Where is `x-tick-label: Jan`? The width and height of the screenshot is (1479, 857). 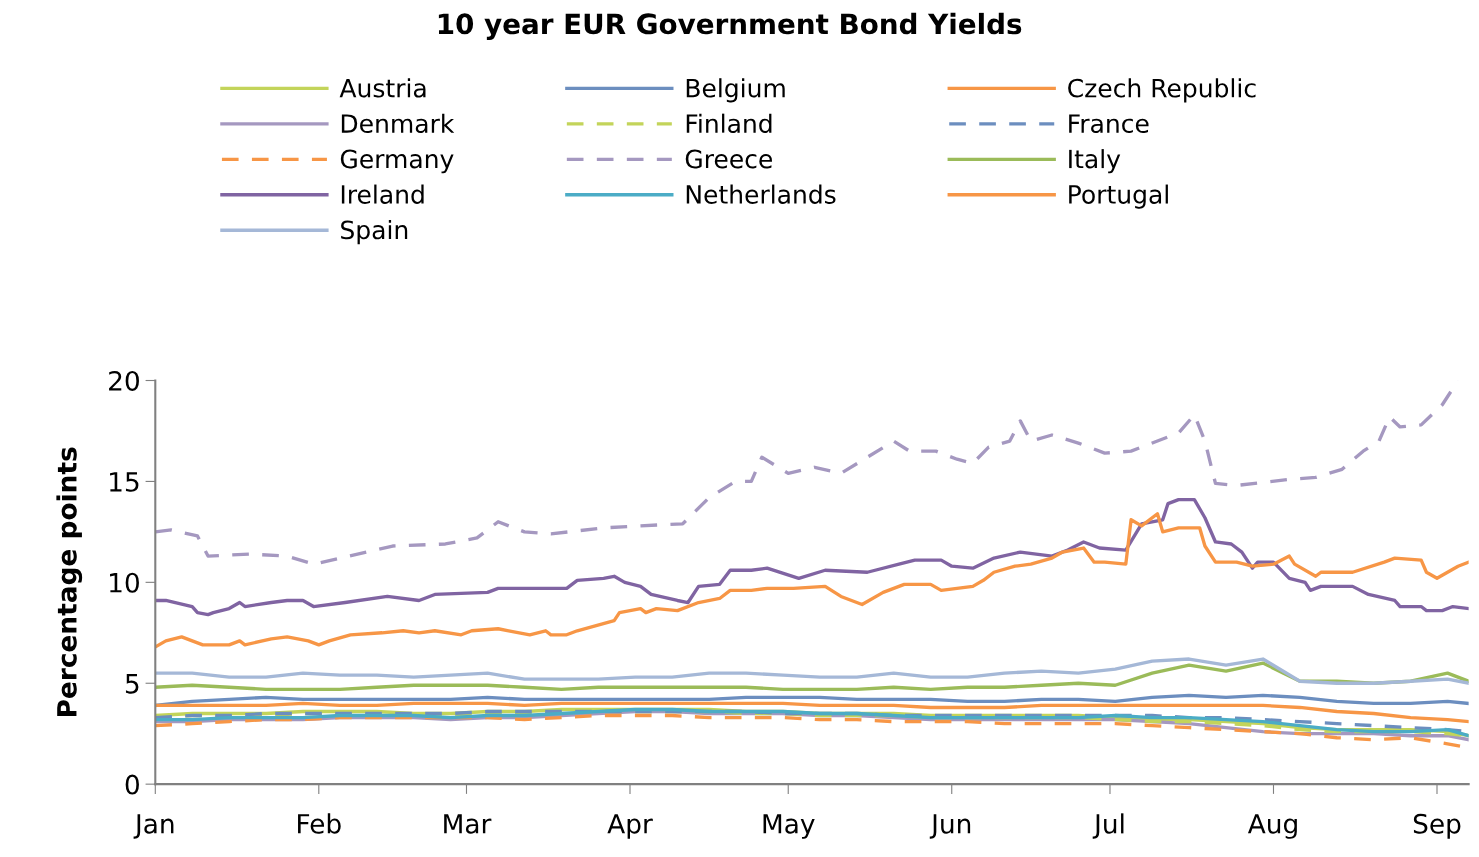 x-tick-label: Jan is located at coordinates (153, 826).